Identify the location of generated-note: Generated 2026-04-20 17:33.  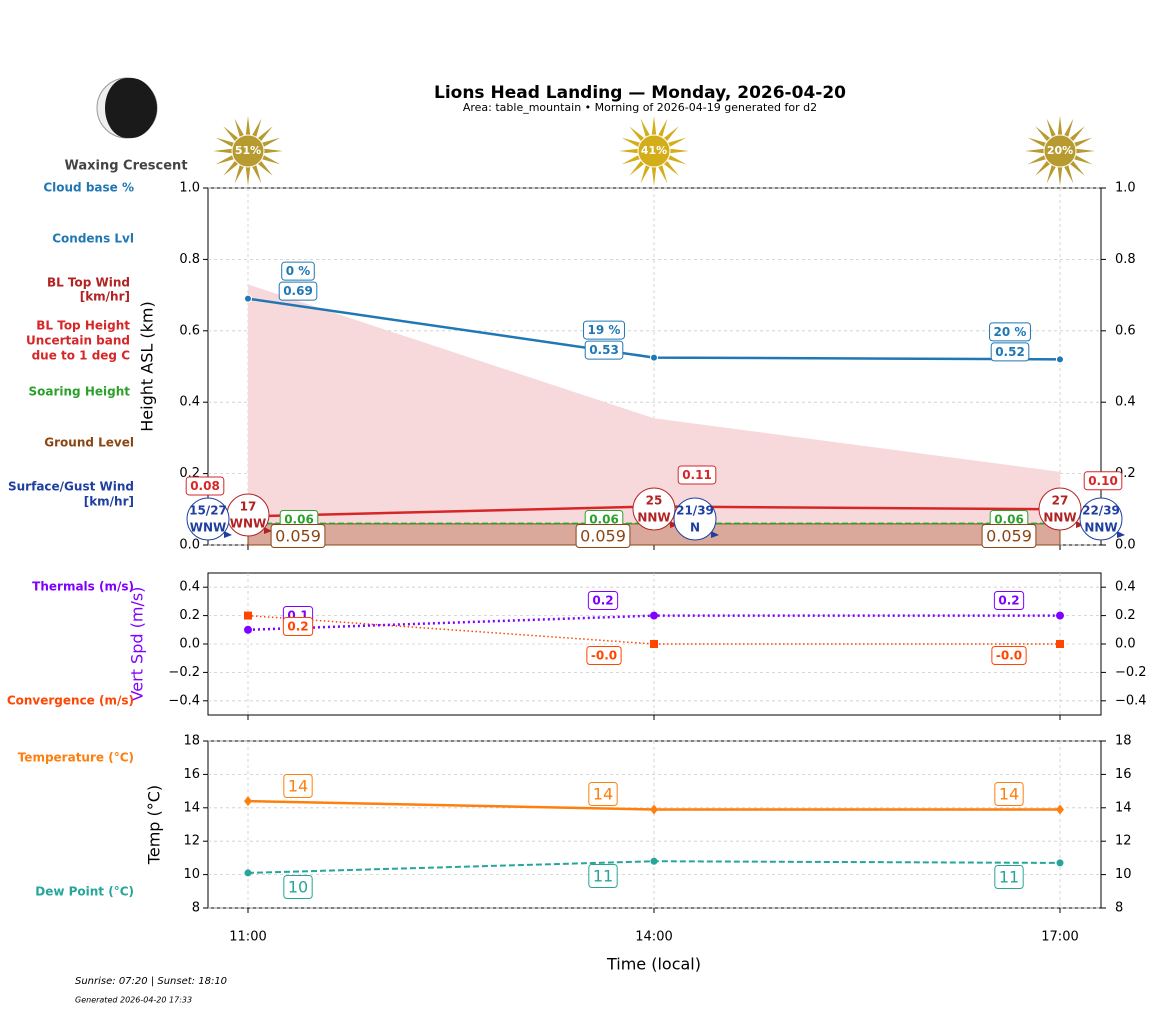
(133, 1000).